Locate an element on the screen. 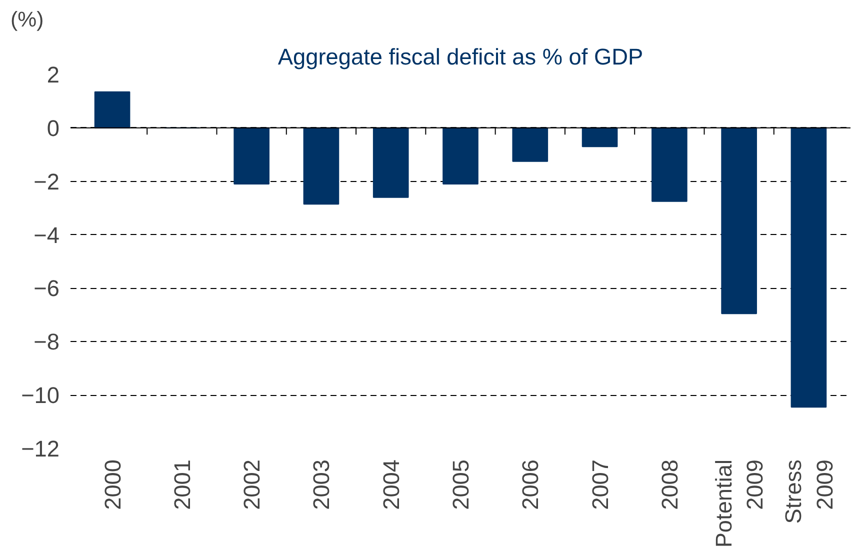 This screenshot has width=866, height=557. x-tick-label: 2008 is located at coordinates (669, 484).